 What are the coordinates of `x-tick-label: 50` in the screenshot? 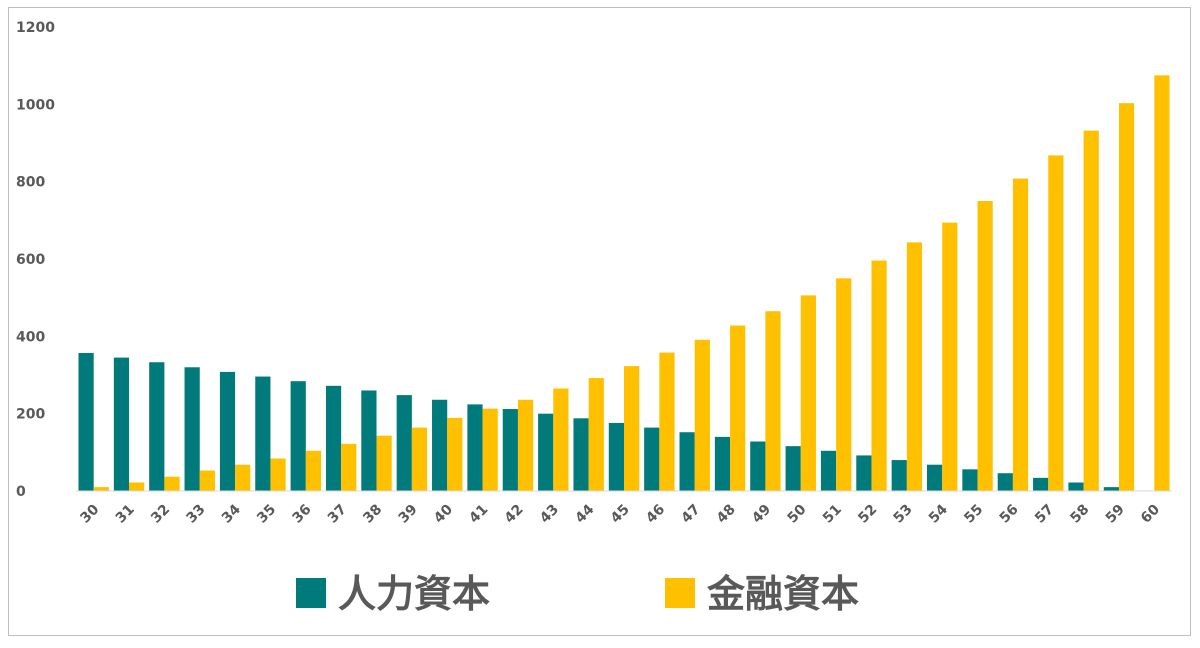 It's located at (797, 513).